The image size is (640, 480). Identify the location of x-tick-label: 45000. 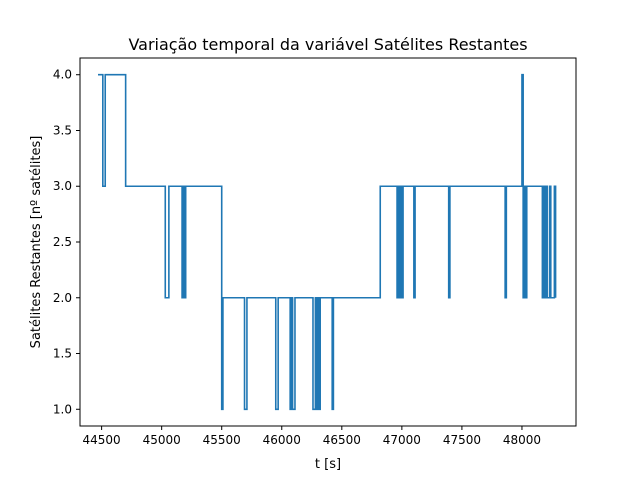
(162, 440).